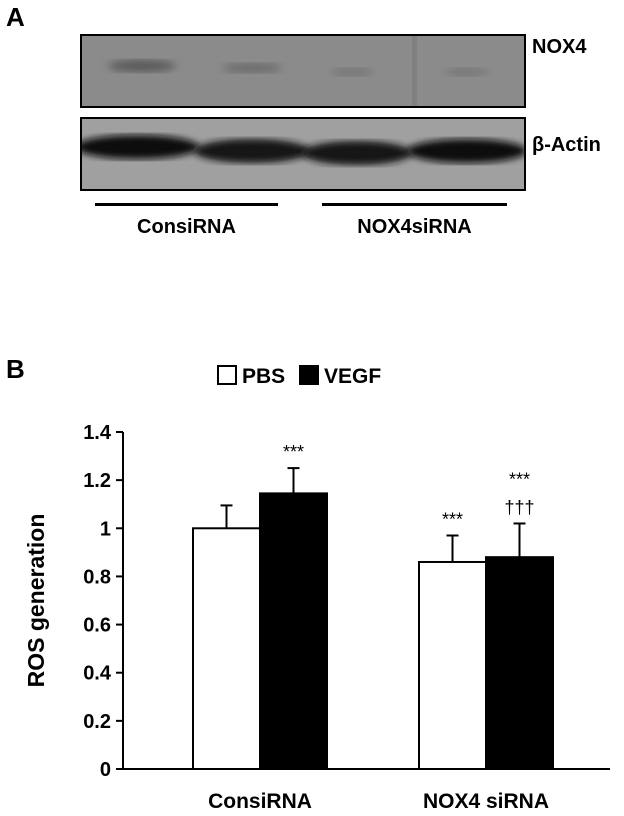  What do you see at coordinates (15, 17) in the screenshot?
I see `panel-a-letter: A` at bounding box center [15, 17].